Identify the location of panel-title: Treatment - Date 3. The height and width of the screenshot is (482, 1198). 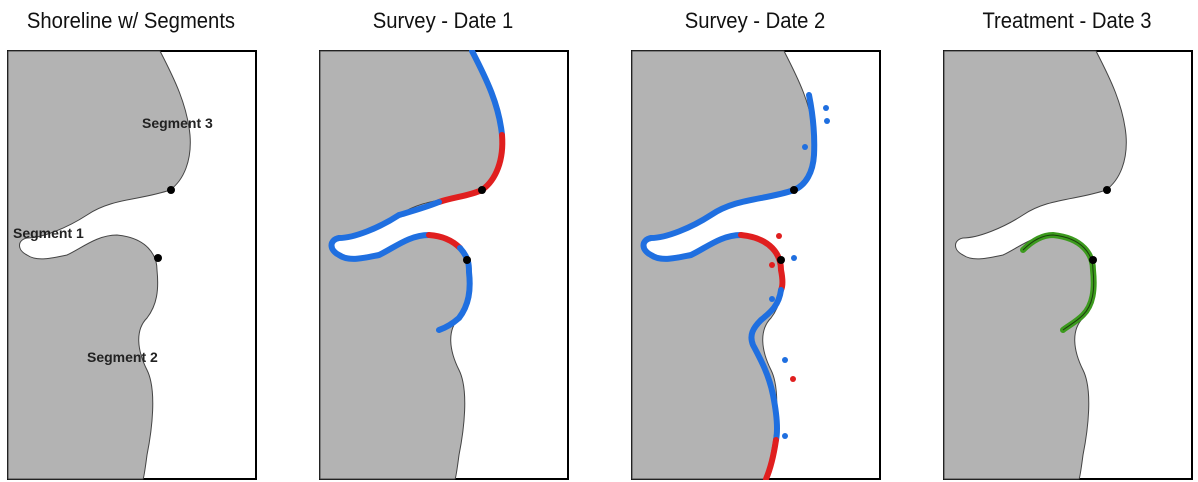
(1067, 20).